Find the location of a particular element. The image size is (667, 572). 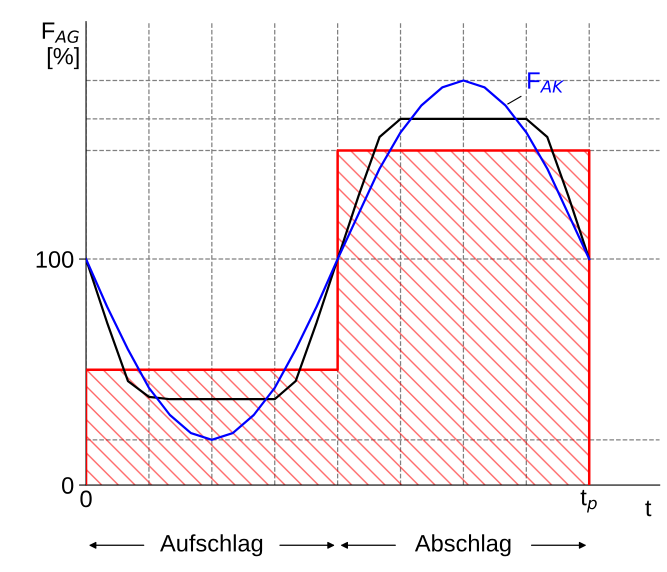

text: Aufschlag is located at coordinates (211, 545).